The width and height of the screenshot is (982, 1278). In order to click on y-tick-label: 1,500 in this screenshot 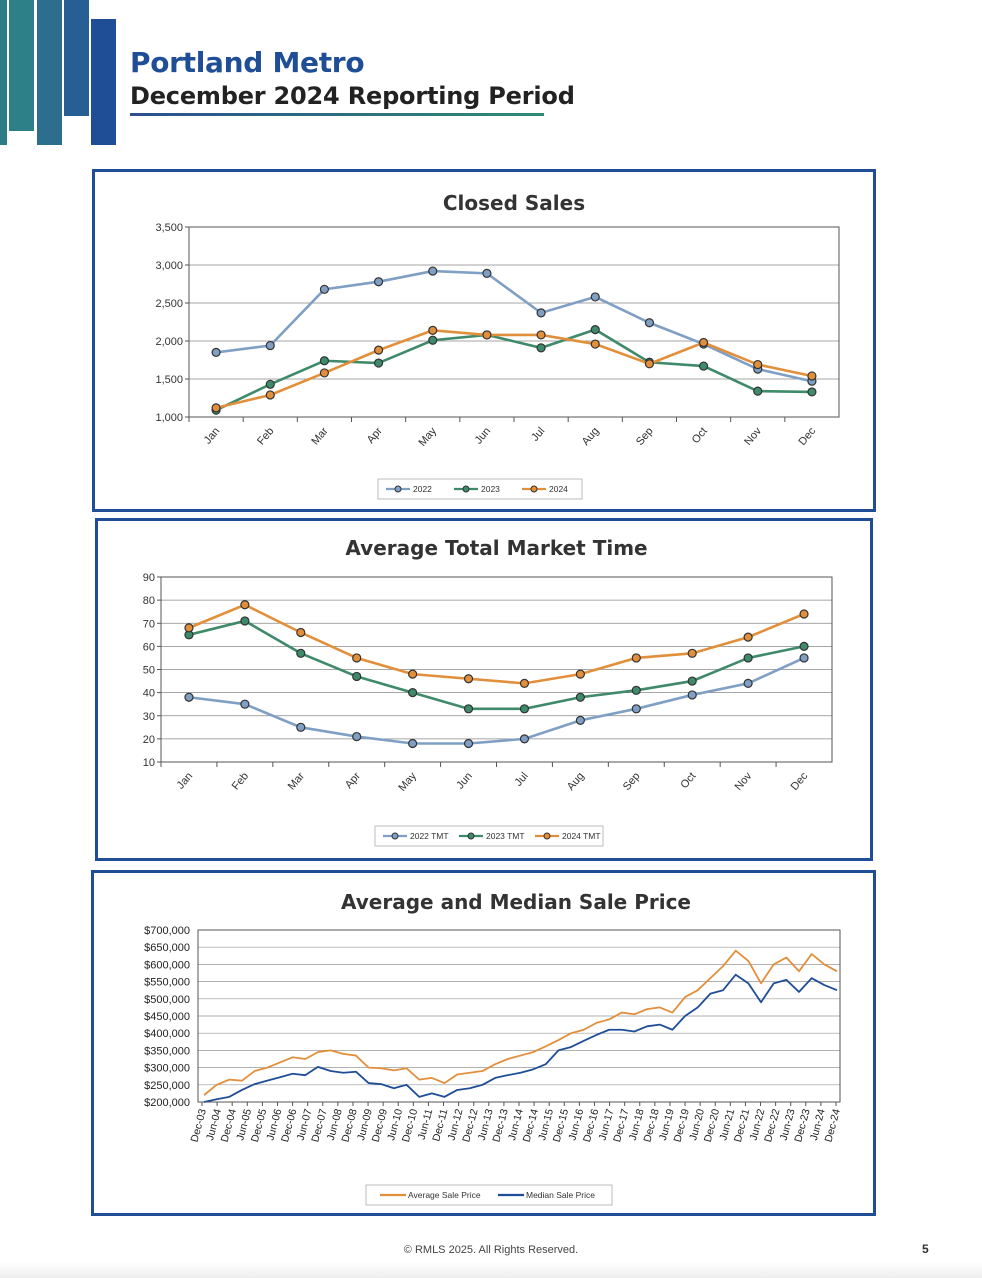, I will do `click(169, 380)`.